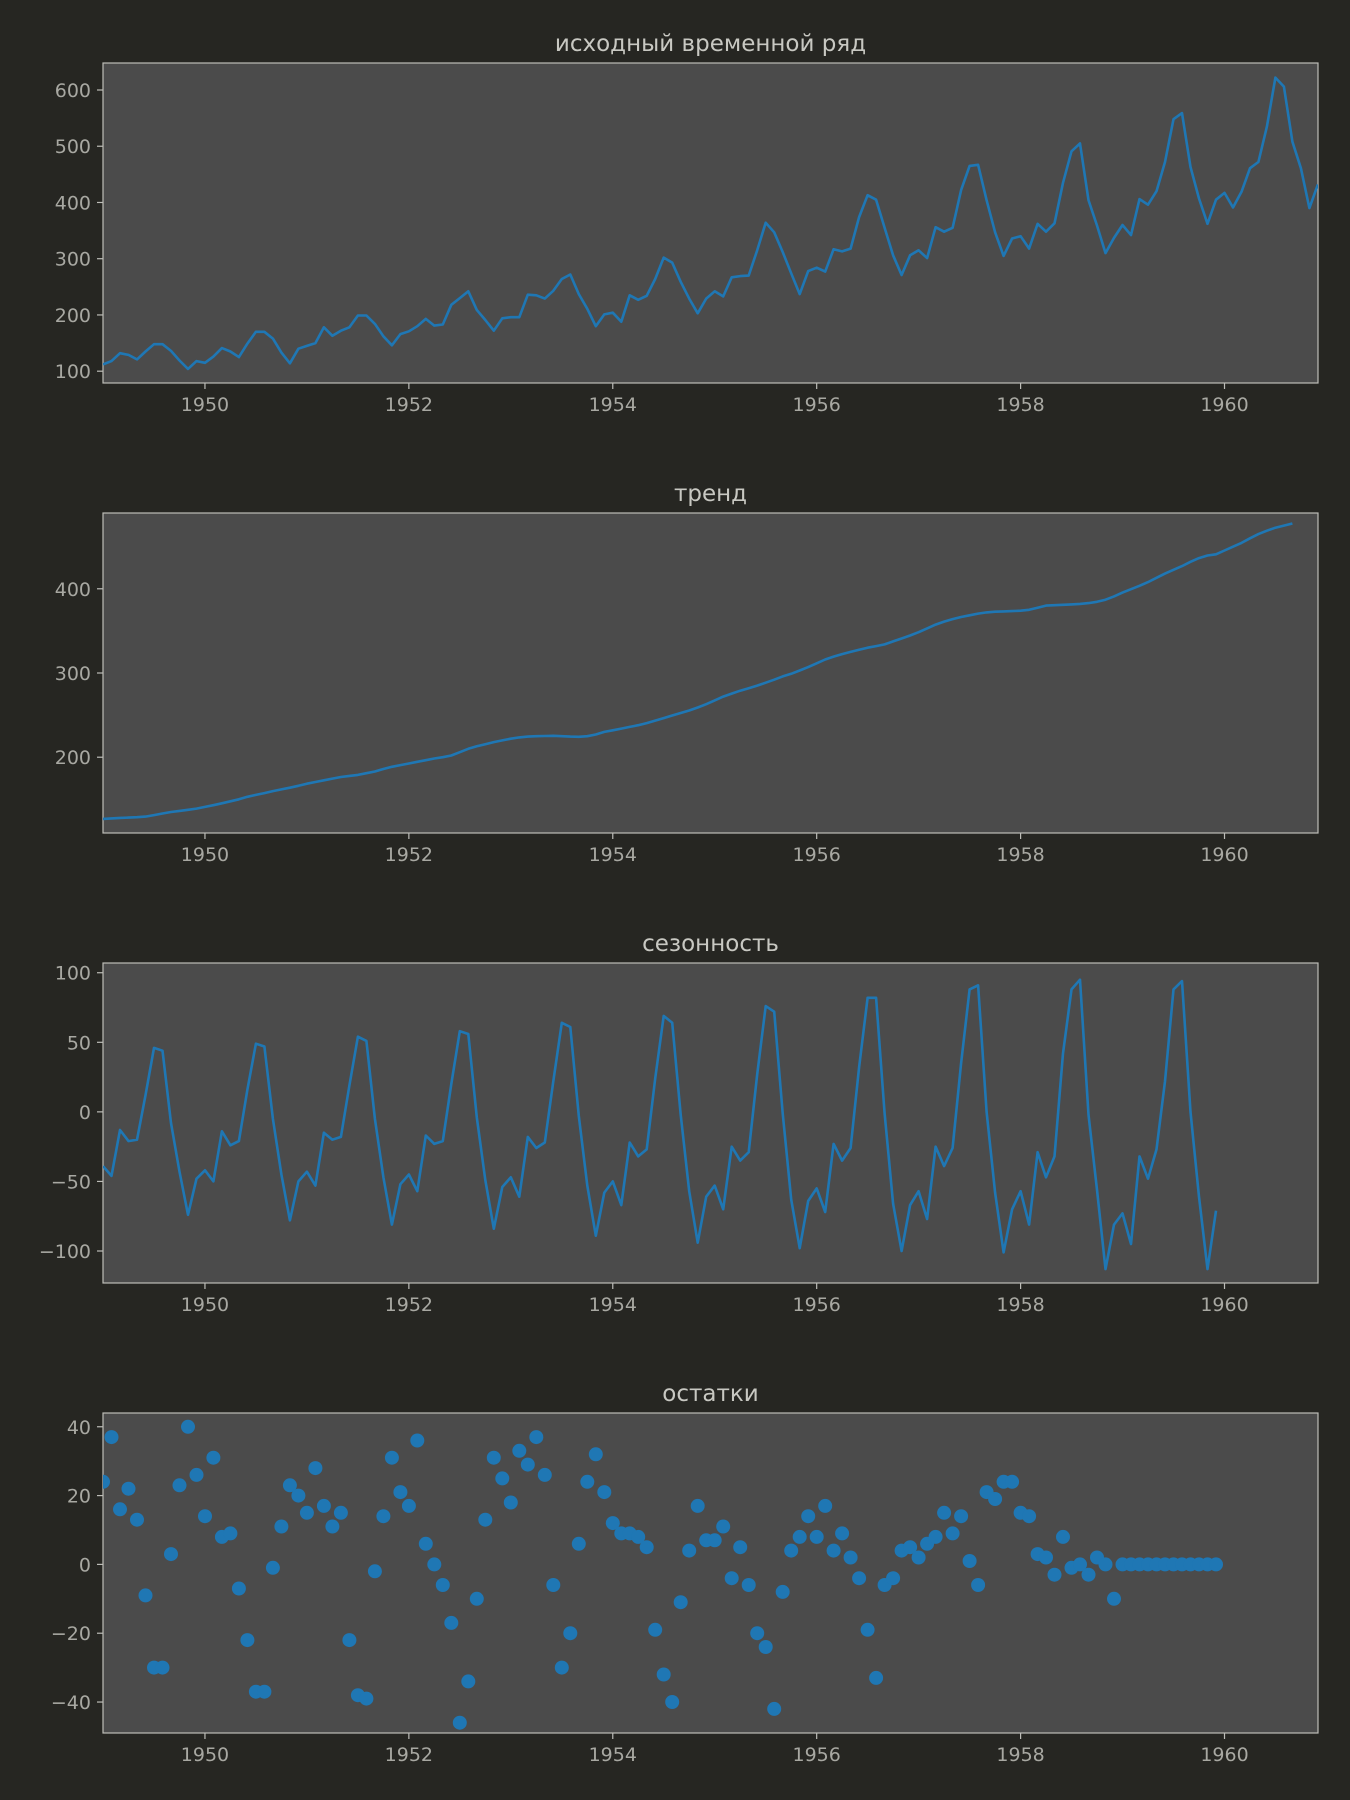 The image size is (1350, 1800). What do you see at coordinates (710, 44) in the screenshot?
I see `original-title: исходный временной ряд` at bounding box center [710, 44].